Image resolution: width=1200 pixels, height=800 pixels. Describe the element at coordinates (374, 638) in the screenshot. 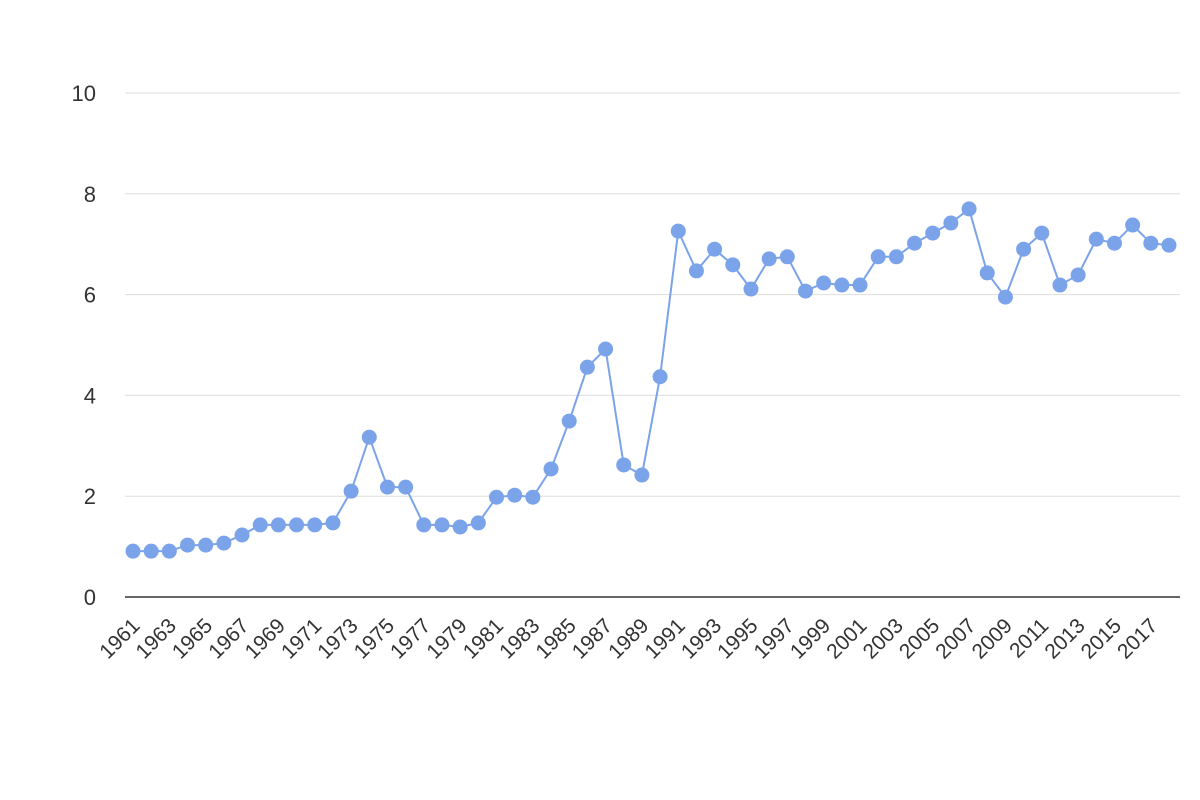

I see `x-tick-label: 1975` at that location.